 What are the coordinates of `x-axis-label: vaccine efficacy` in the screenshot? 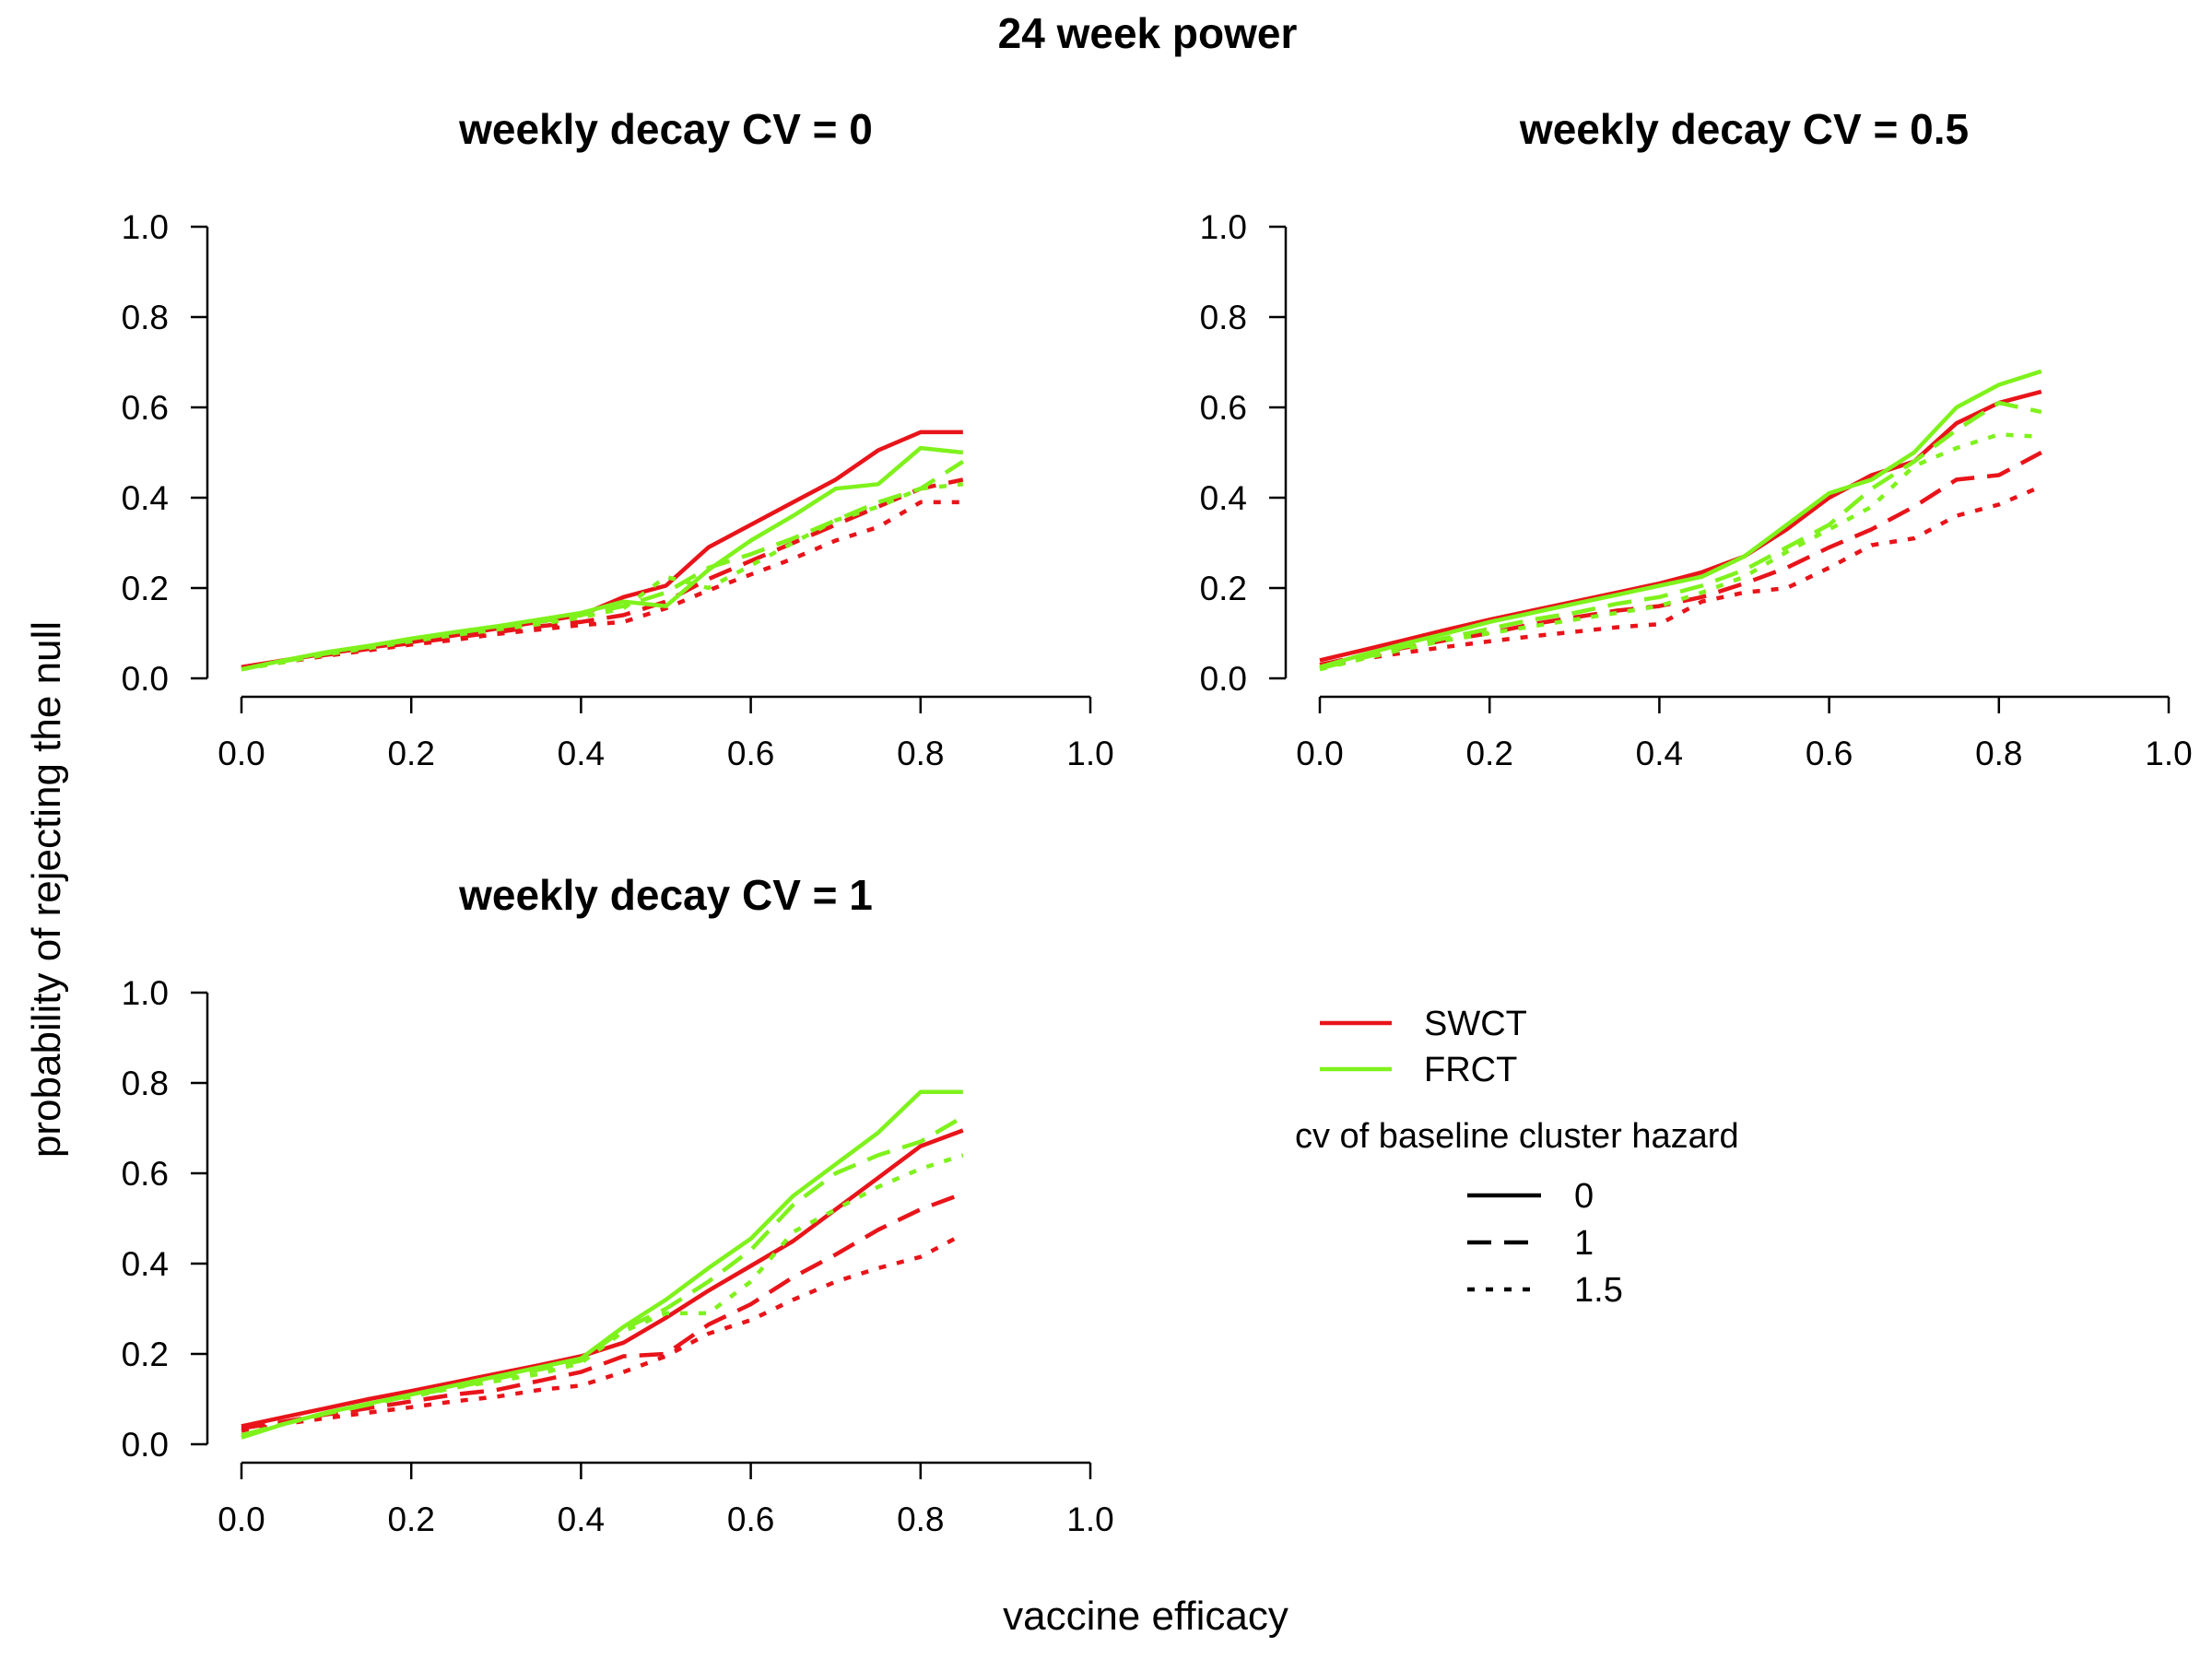 It's located at (1145, 1616).